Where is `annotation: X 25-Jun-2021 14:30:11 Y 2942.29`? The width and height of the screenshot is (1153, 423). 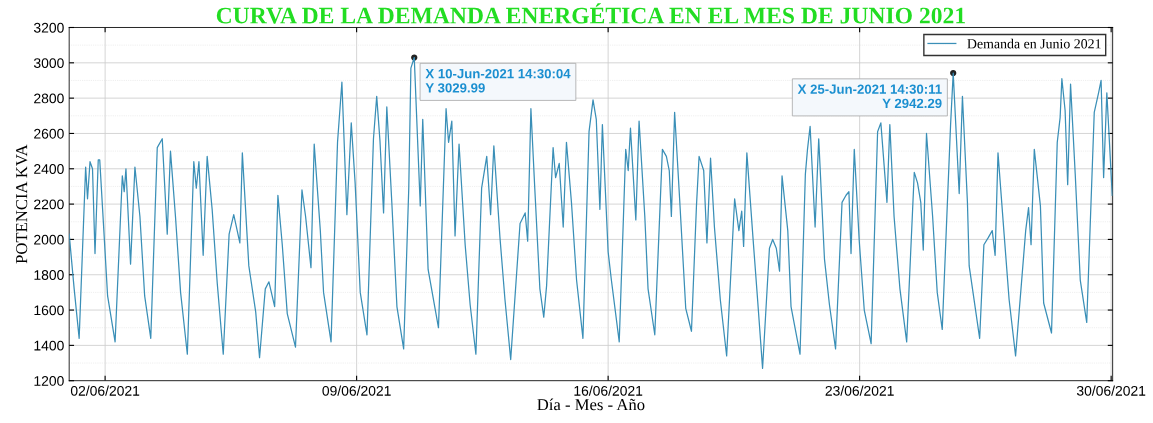 annotation: X 25-Jun-2021 14:30:11 Y 2942.29 is located at coordinates (869, 96).